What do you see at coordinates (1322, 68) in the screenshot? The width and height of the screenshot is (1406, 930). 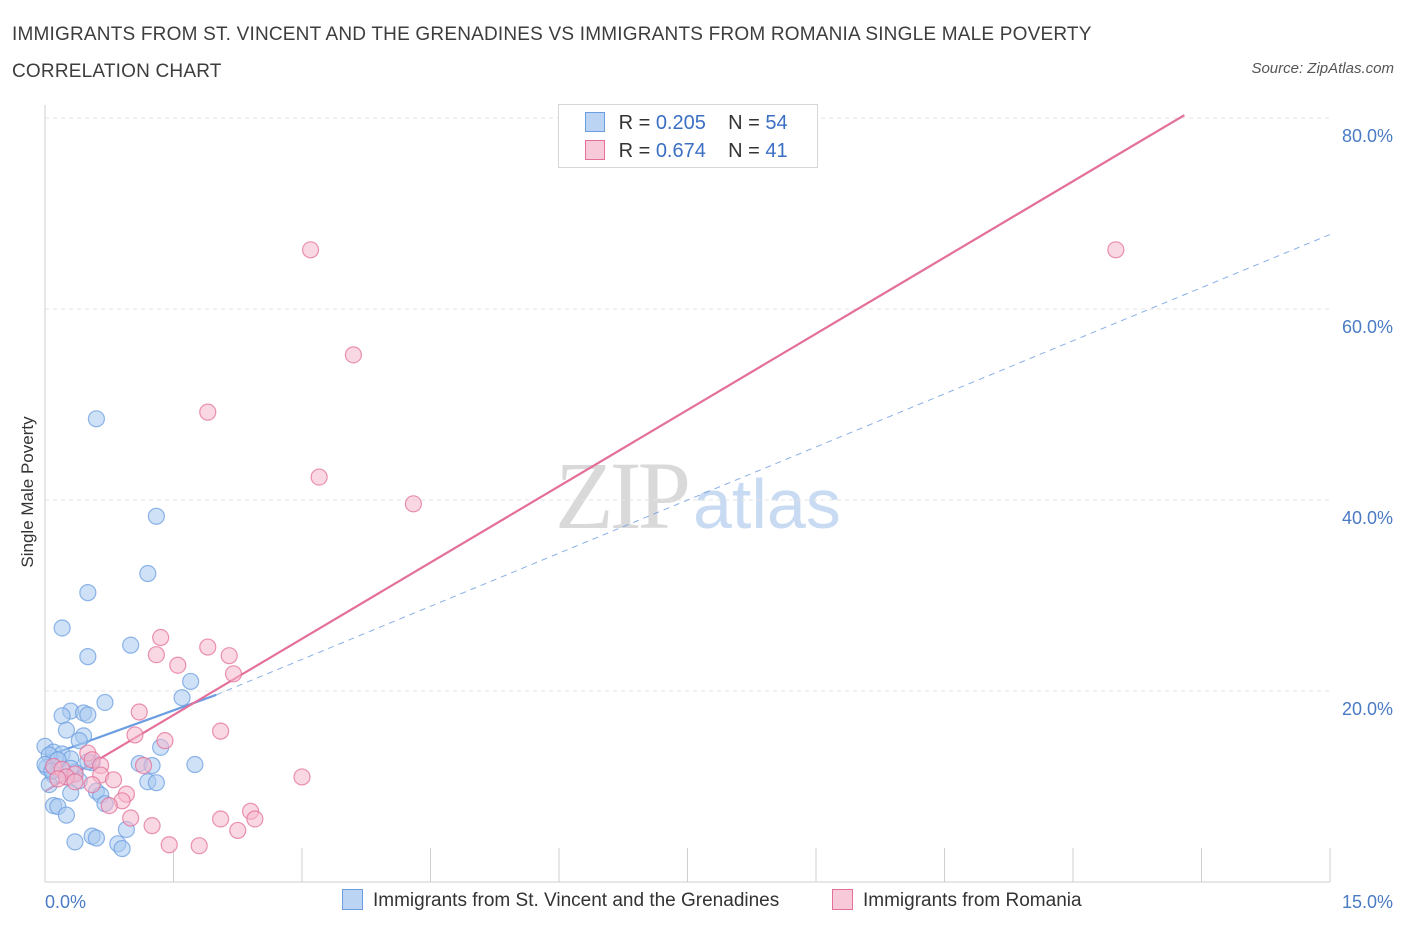 I see `source-label: Source: ZipAtlas.com` at bounding box center [1322, 68].